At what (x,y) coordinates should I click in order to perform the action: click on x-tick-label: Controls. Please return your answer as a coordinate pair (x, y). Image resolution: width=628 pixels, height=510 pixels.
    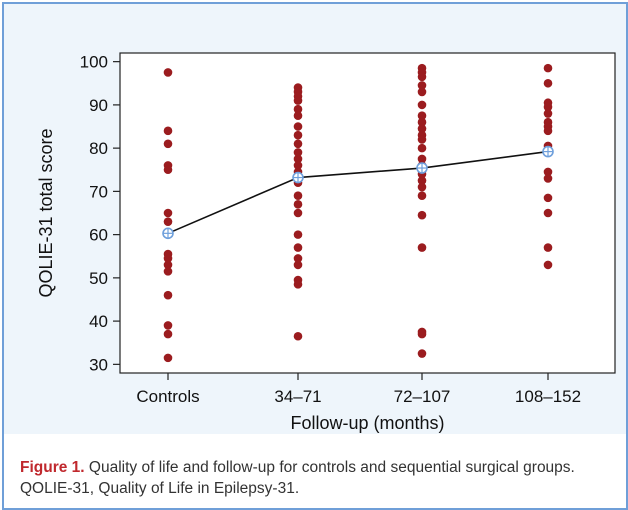
    Looking at the image, I should click on (167, 396).